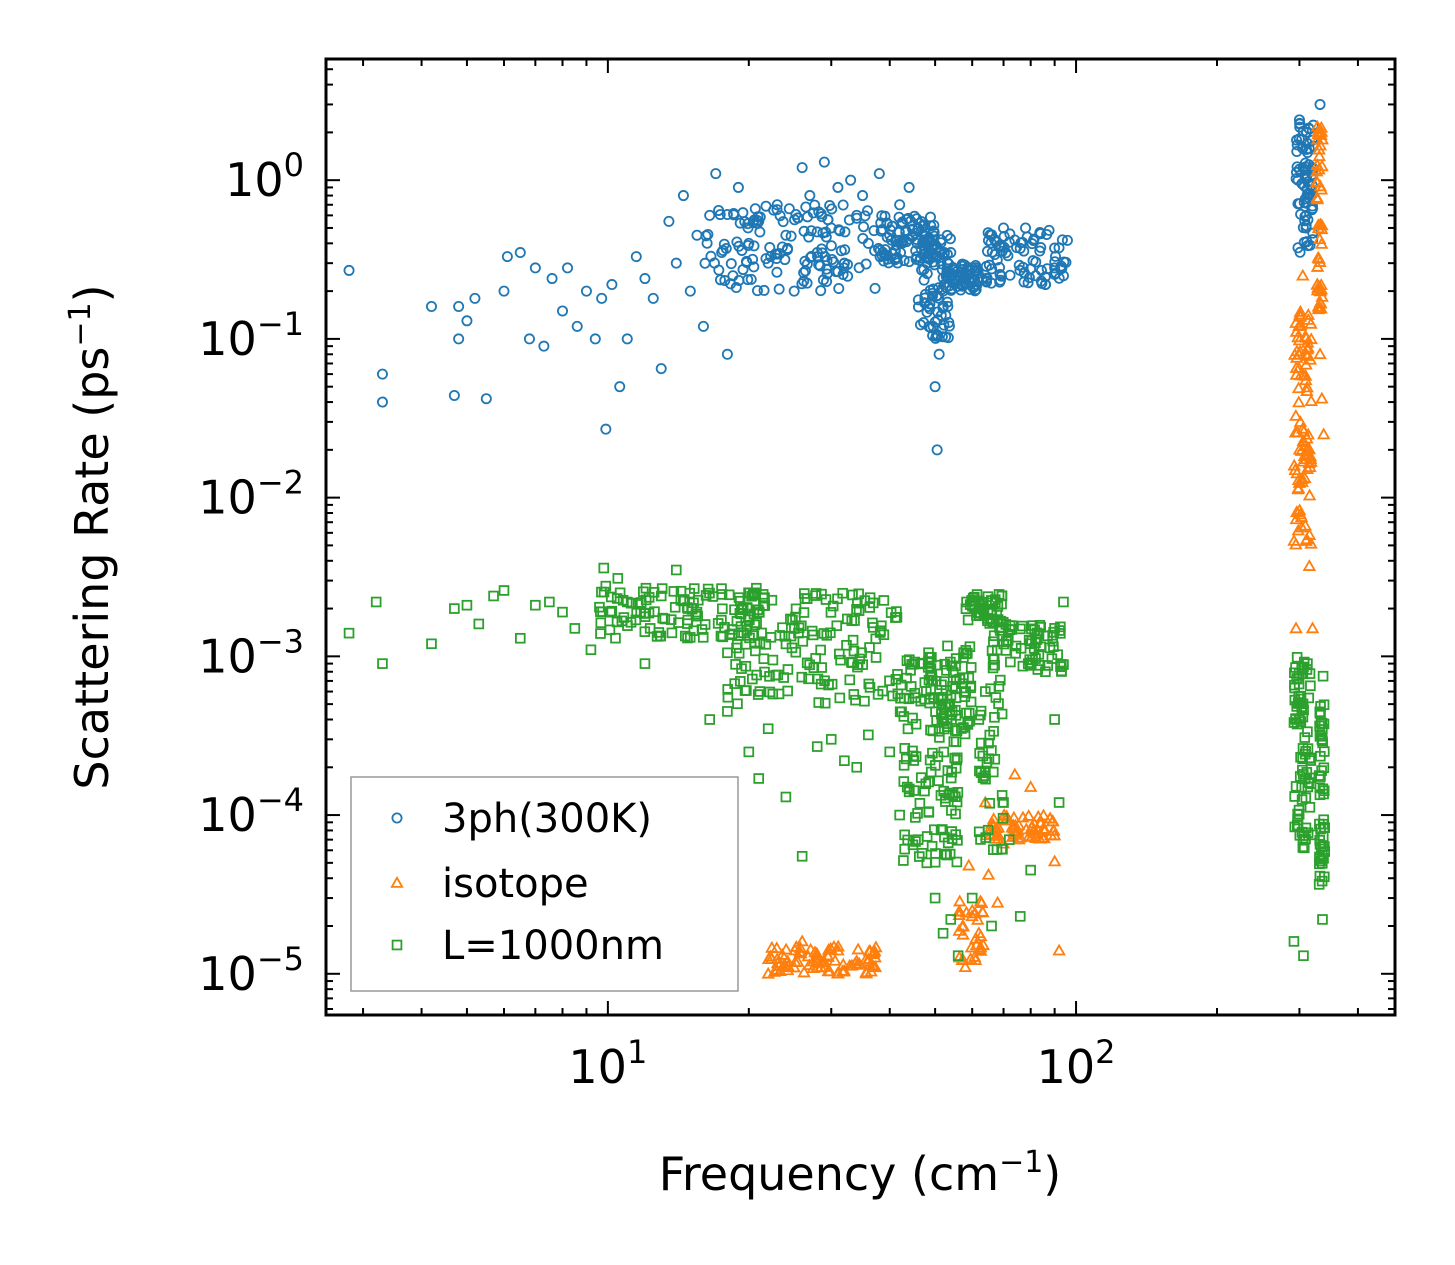  Describe the element at coordinates (91, 536) in the screenshot. I see `y-axis-label: Scattering Rate (ps−1)` at that location.